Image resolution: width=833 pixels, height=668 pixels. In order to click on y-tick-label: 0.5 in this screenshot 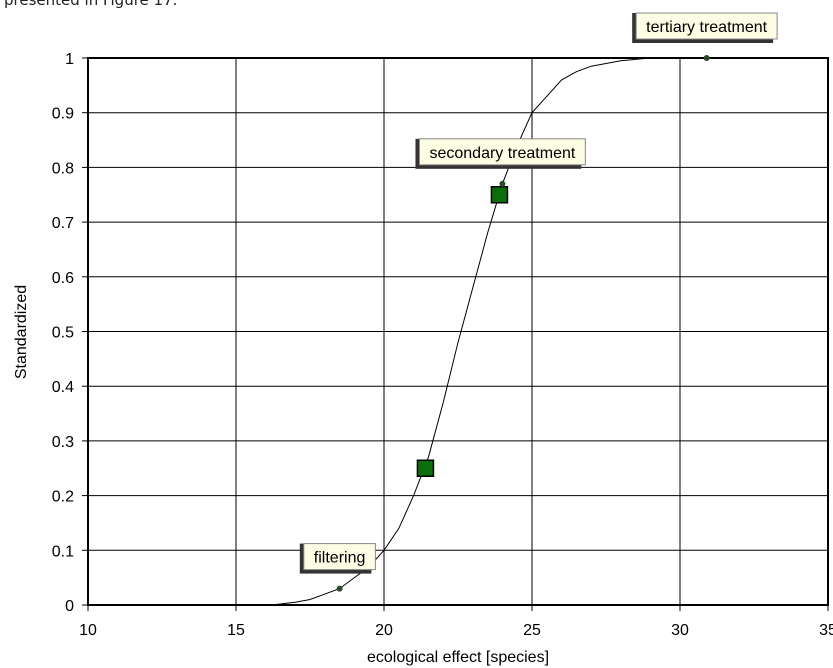, I will do `click(63, 333)`.